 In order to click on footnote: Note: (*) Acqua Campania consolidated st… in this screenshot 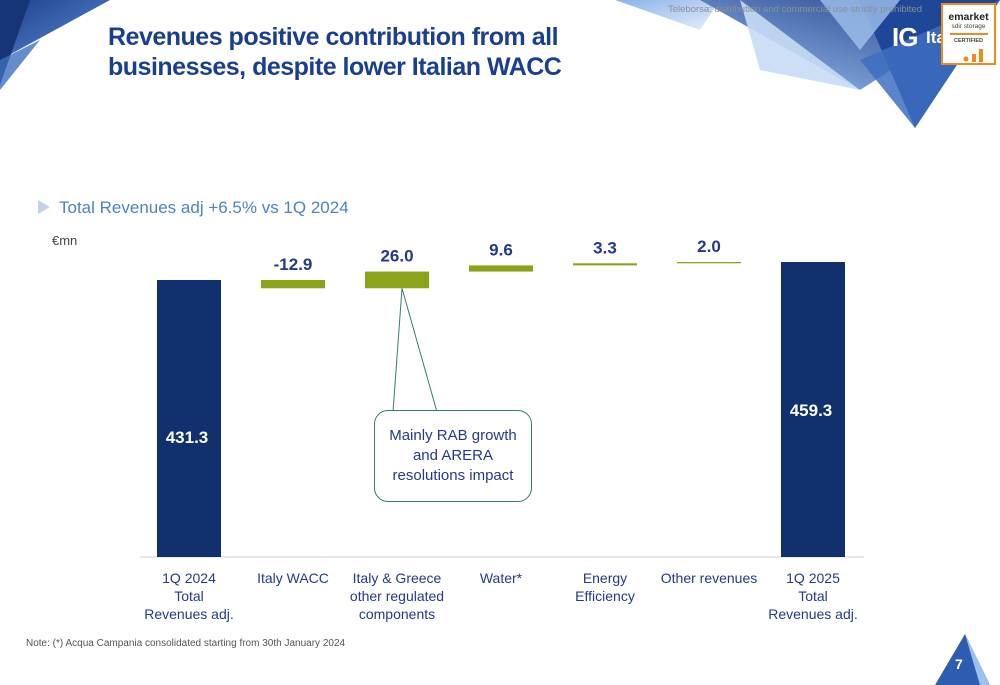, I will do `click(186, 643)`.